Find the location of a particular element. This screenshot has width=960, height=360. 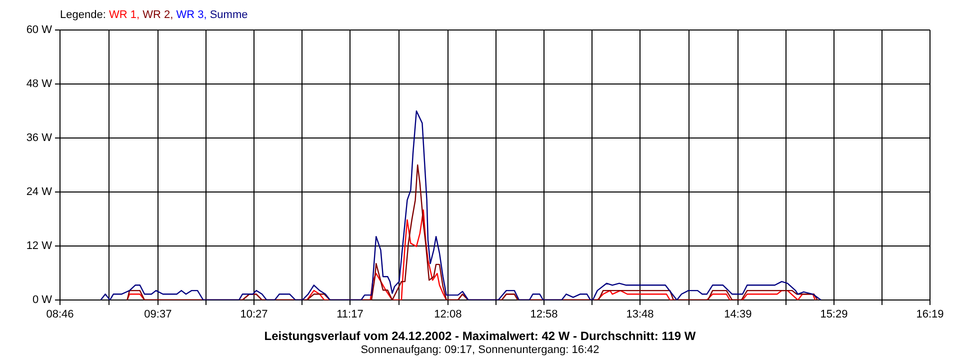

text: WR 1, is located at coordinates (124, 15).